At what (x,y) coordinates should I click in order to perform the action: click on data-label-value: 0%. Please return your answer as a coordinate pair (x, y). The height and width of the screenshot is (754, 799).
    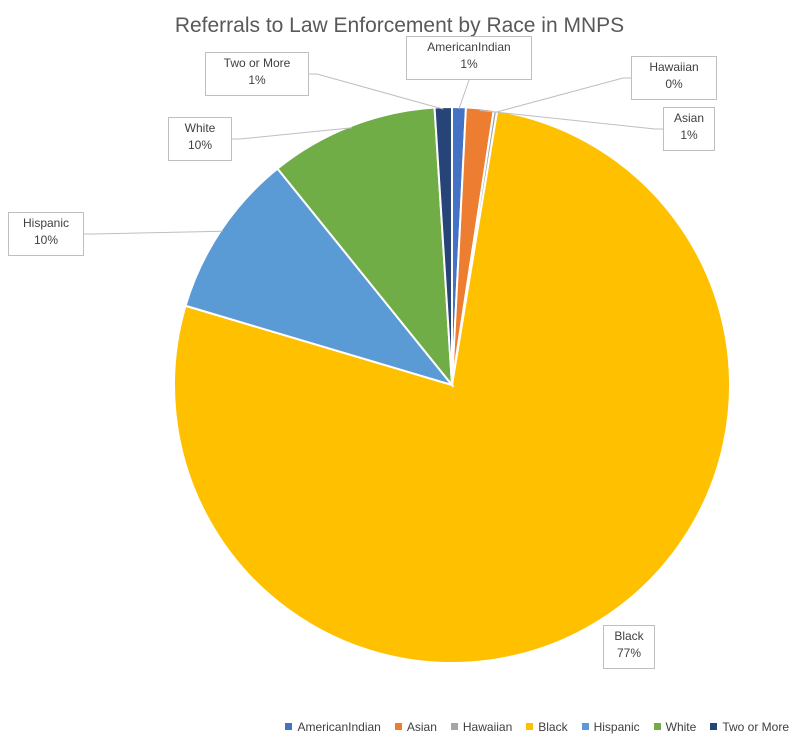
    Looking at the image, I should click on (674, 84).